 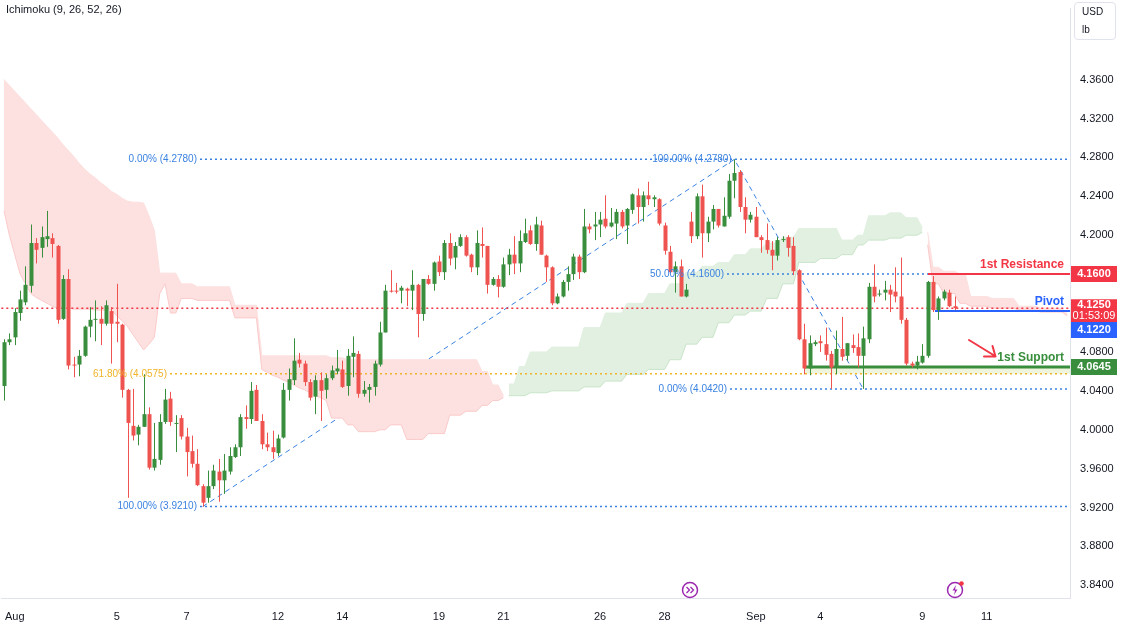 I want to click on x-tick-label: 19, so click(x=439, y=615).